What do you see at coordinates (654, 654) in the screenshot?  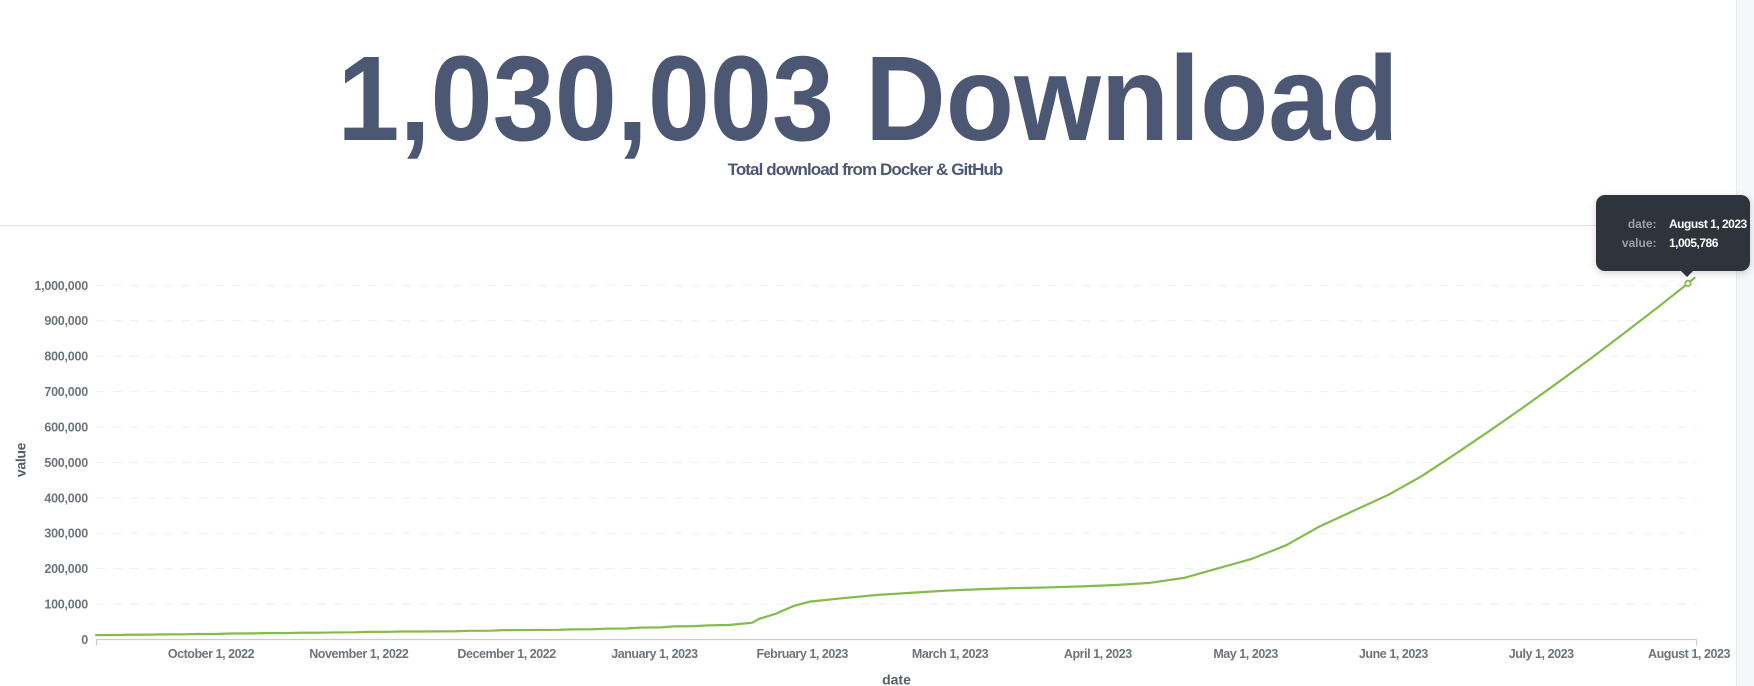 I see `svg-text: January 1, 2023` at bounding box center [654, 654].